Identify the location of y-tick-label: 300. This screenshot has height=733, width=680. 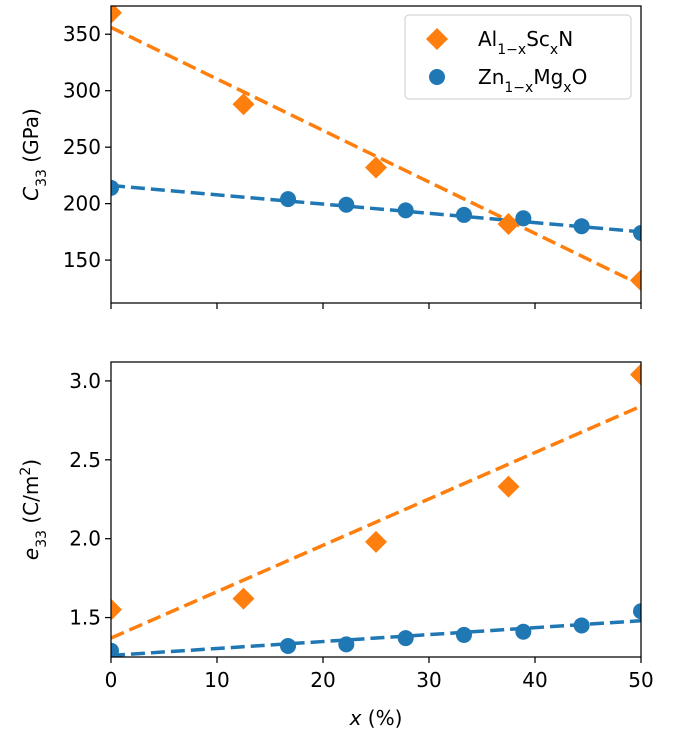
(82, 91).